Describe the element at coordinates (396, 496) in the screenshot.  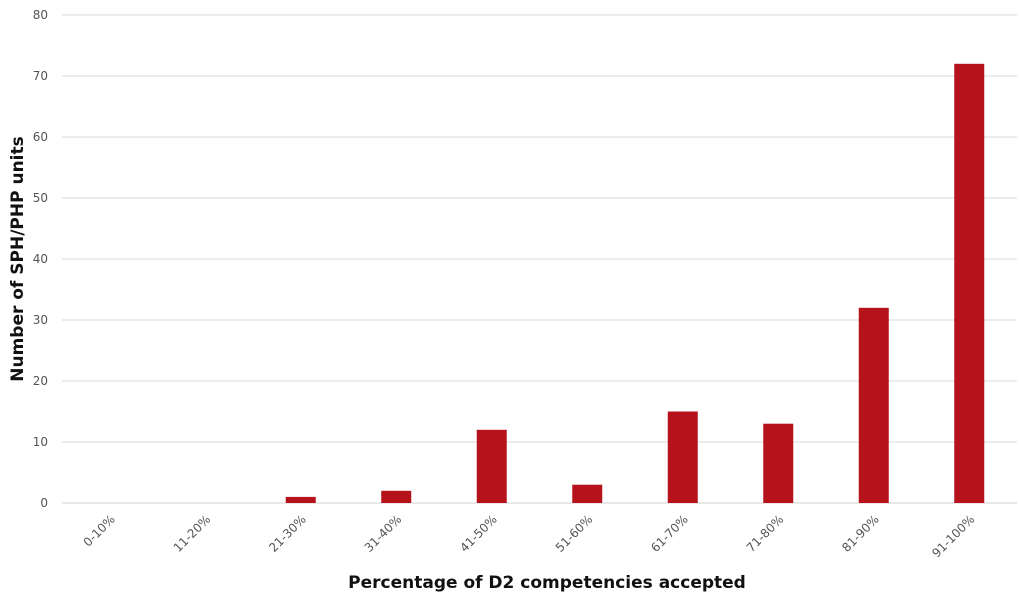
I see `bar-31-40%` at that location.